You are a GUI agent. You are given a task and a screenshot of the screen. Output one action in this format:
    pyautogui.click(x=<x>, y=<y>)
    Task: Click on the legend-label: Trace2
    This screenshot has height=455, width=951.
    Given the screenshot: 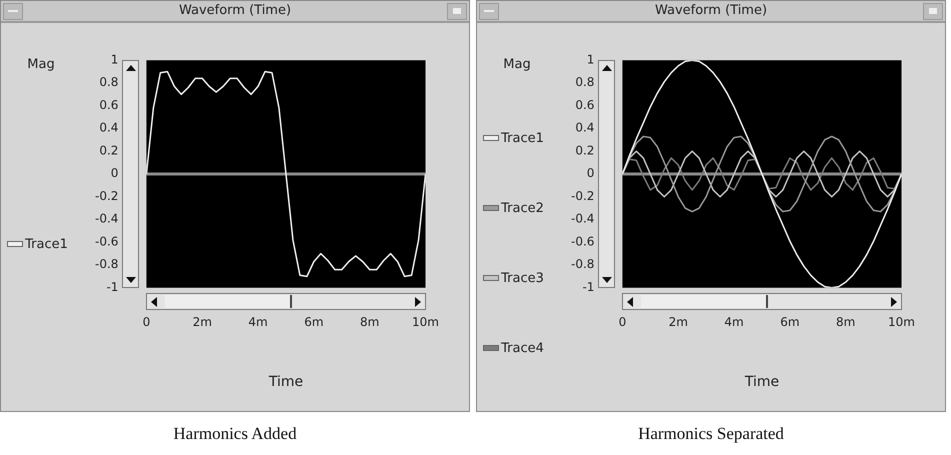 What is the action you would take?
    pyautogui.click(x=522, y=208)
    